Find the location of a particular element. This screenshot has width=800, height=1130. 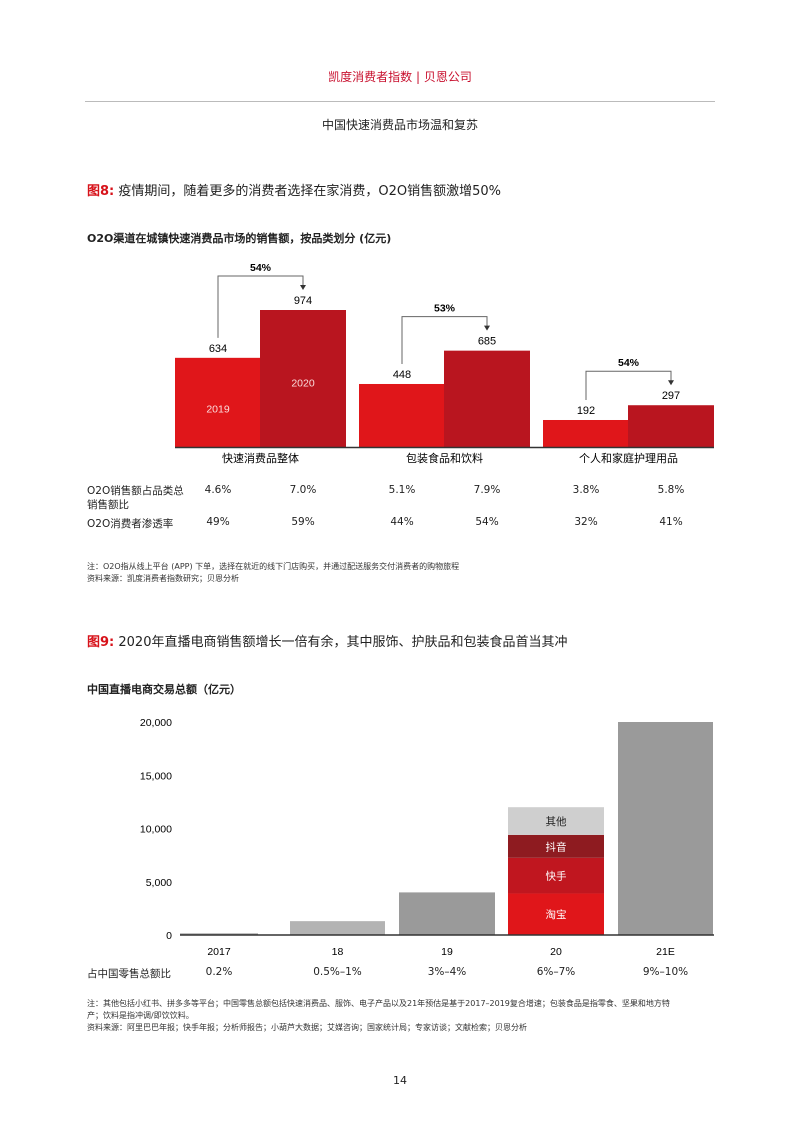

fig8-title-text: 疫情期间，随着更多的消费者选择在家消费，O2O销售额激增50% is located at coordinates (310, 191).